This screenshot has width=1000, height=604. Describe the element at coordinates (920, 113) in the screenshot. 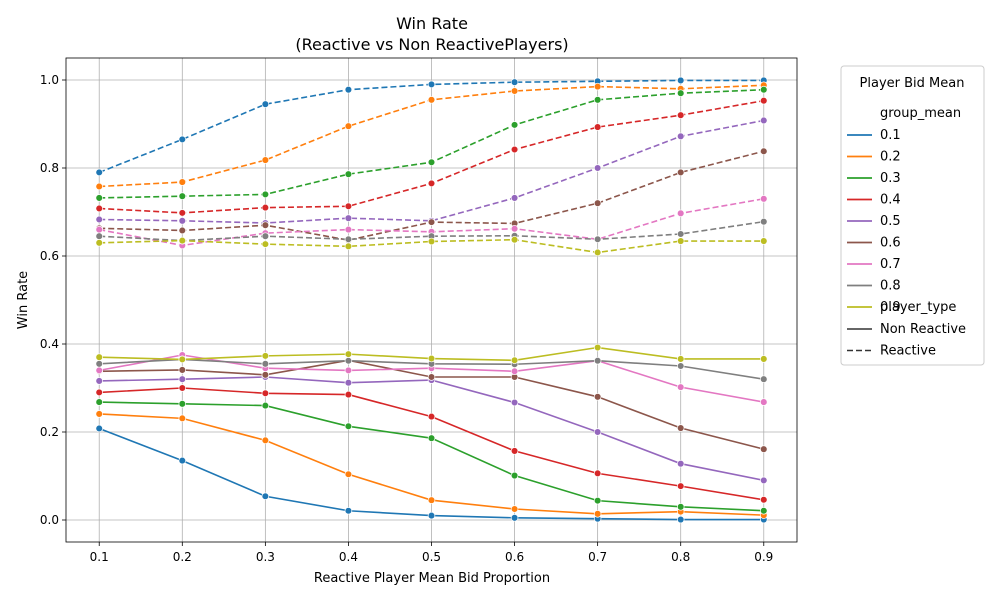

I see `legend-hue-title: group_mean` at that location.